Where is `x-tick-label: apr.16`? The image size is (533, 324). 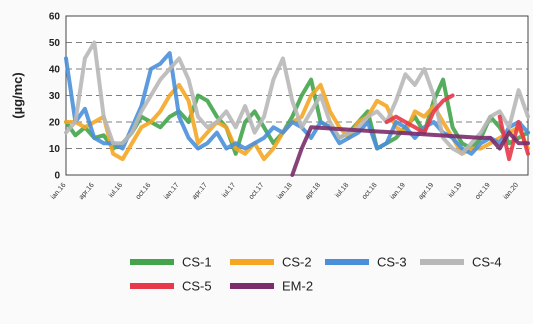 x-tick-label: apr.16 is located at coordinates (87, 191).